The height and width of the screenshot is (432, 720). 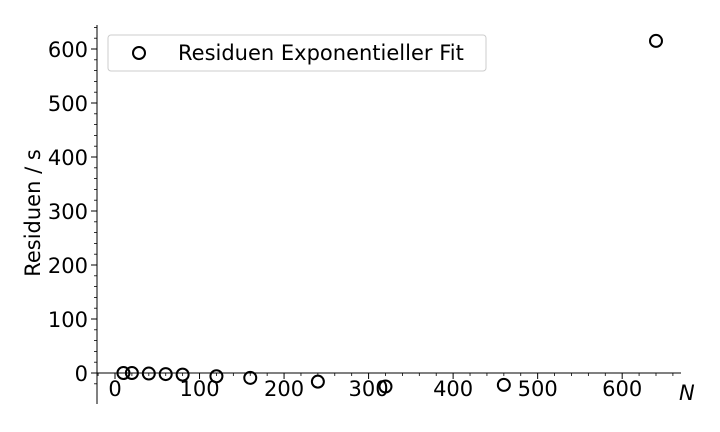 What do you see at coordinates (81, 374) in the screenshot?
I see `y-tick-label-0: 0` at bounding box center [81, 374].